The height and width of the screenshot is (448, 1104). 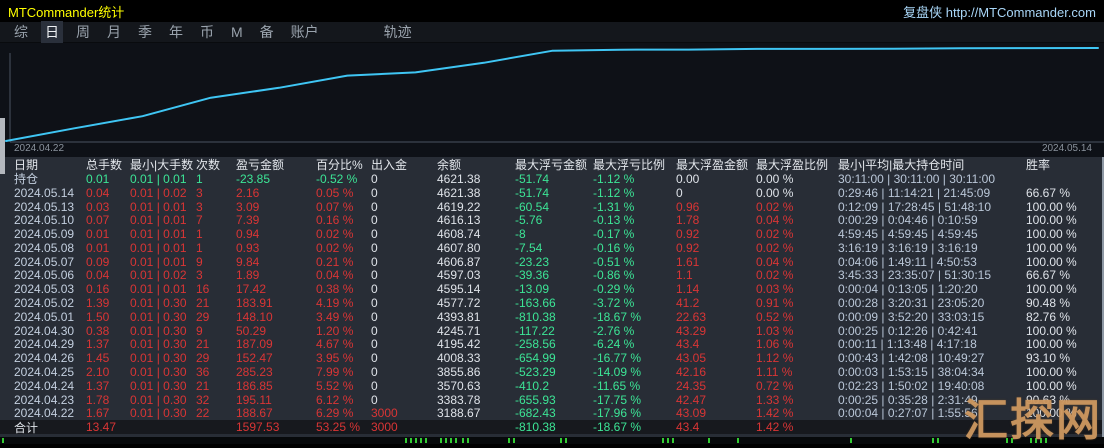 What do you see at coordinates (335, 399) in the screenshot?
I see `table-cell: 6.12 %` at bounding box center [335, 399].